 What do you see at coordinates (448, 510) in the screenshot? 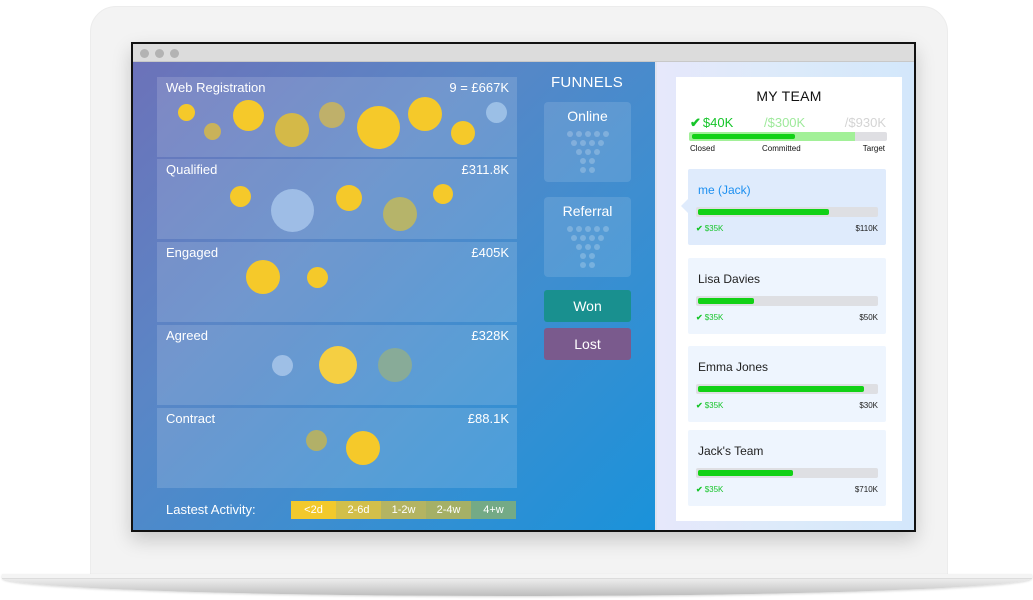
I see `legend-item-2-4w: 2-4w` at bounding box center [448, 510].